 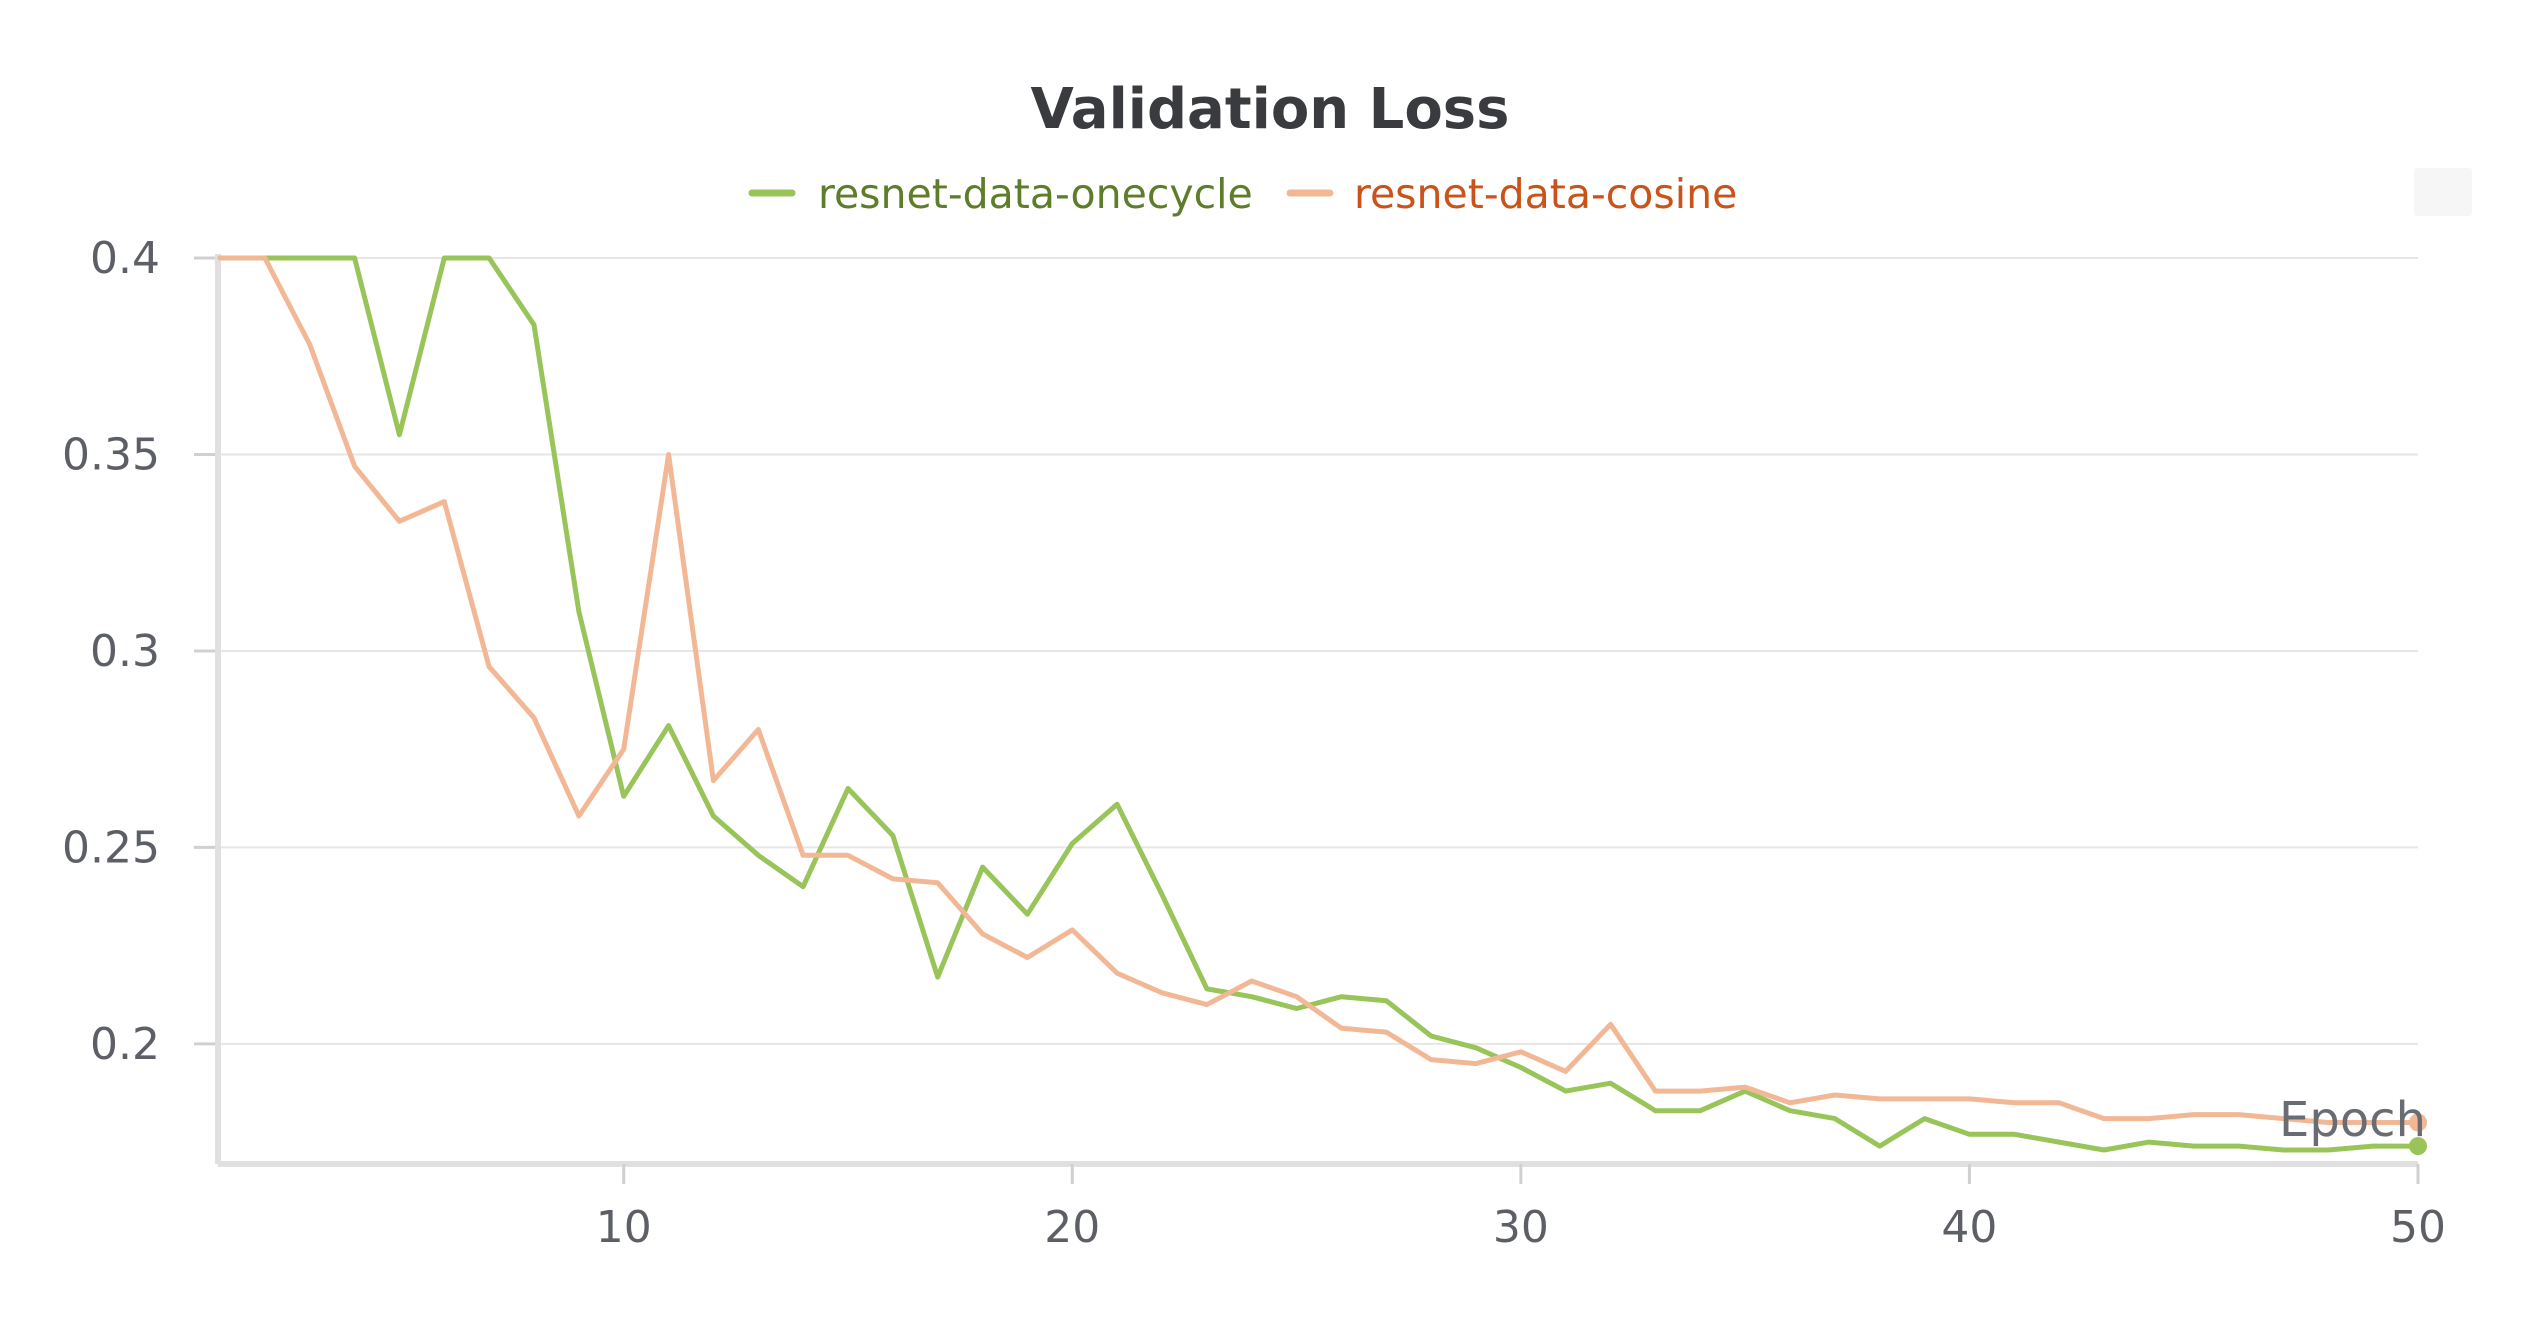 I want to click on chart-title: Validation Loss, so click(x=1270, y=109).